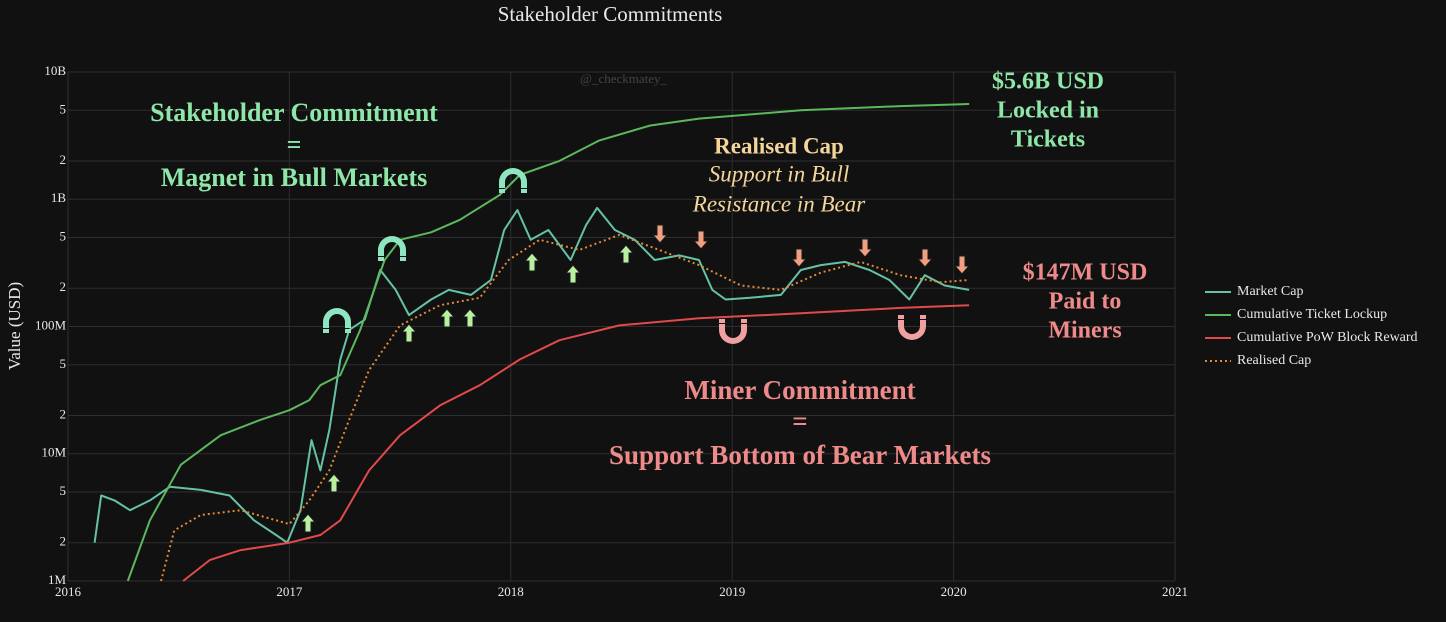 The width and height of the screenshot is (1446, 622). What do you see at coordinates (14, 326) in the screenshot?
I see `y-axis-label: Value (USD)` at bounding box center [14, 326].